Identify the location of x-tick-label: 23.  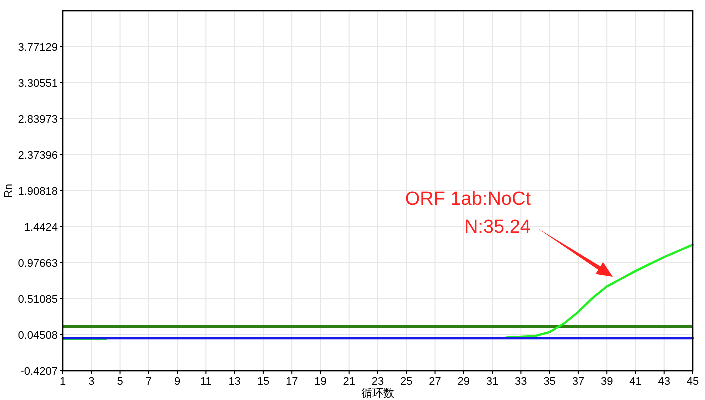
(378, 382).